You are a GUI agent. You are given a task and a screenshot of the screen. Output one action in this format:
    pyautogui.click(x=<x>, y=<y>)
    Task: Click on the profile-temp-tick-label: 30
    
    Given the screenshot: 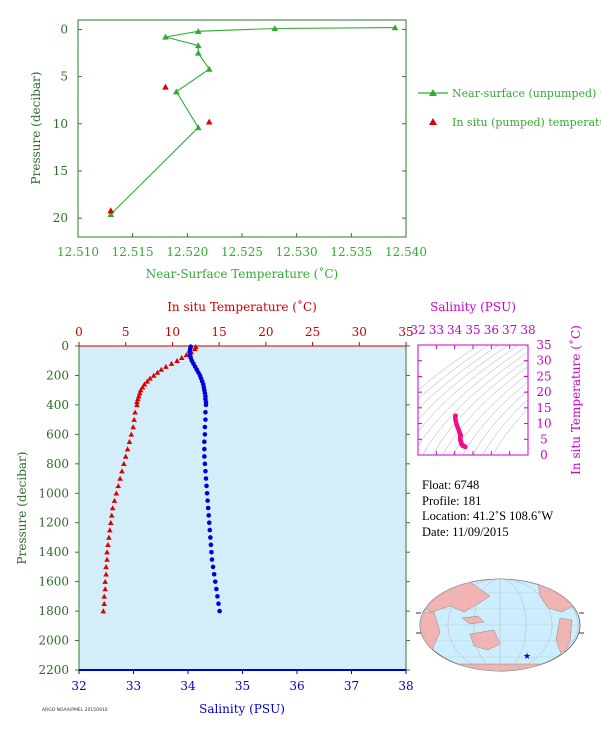 What is the action you would take?
    pyautogui.click(x=359, y=332)
    